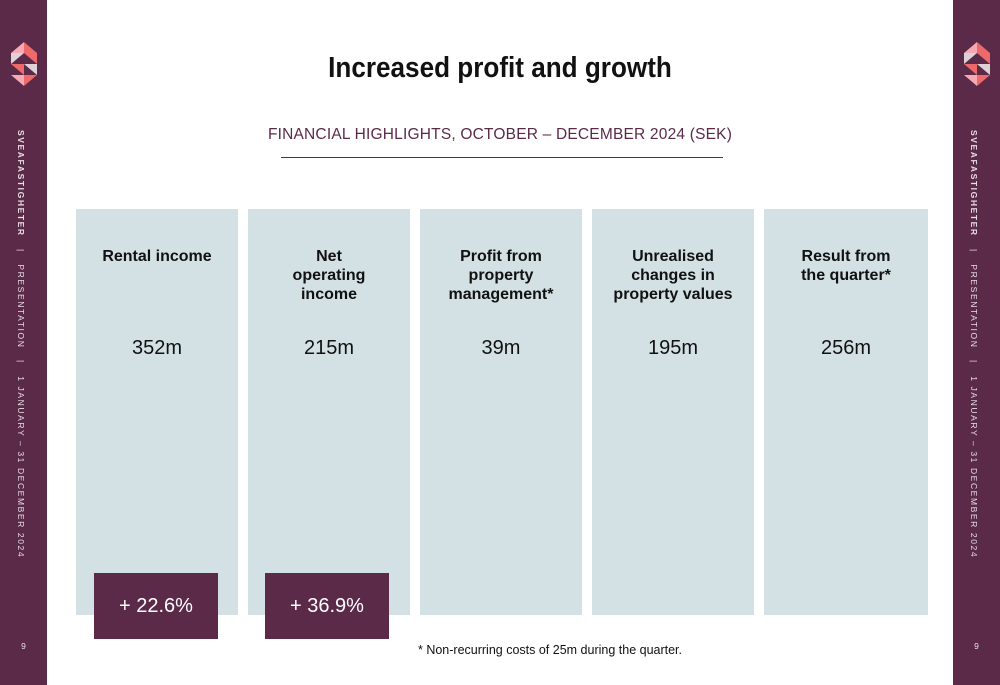 Image resolution: width=1000 pixels, height=685 pixels. What do you see at coordinates (500, 68) in the screenshot?
I see `slide-title: Increased profit and growth` at bounding box center [500, 68].